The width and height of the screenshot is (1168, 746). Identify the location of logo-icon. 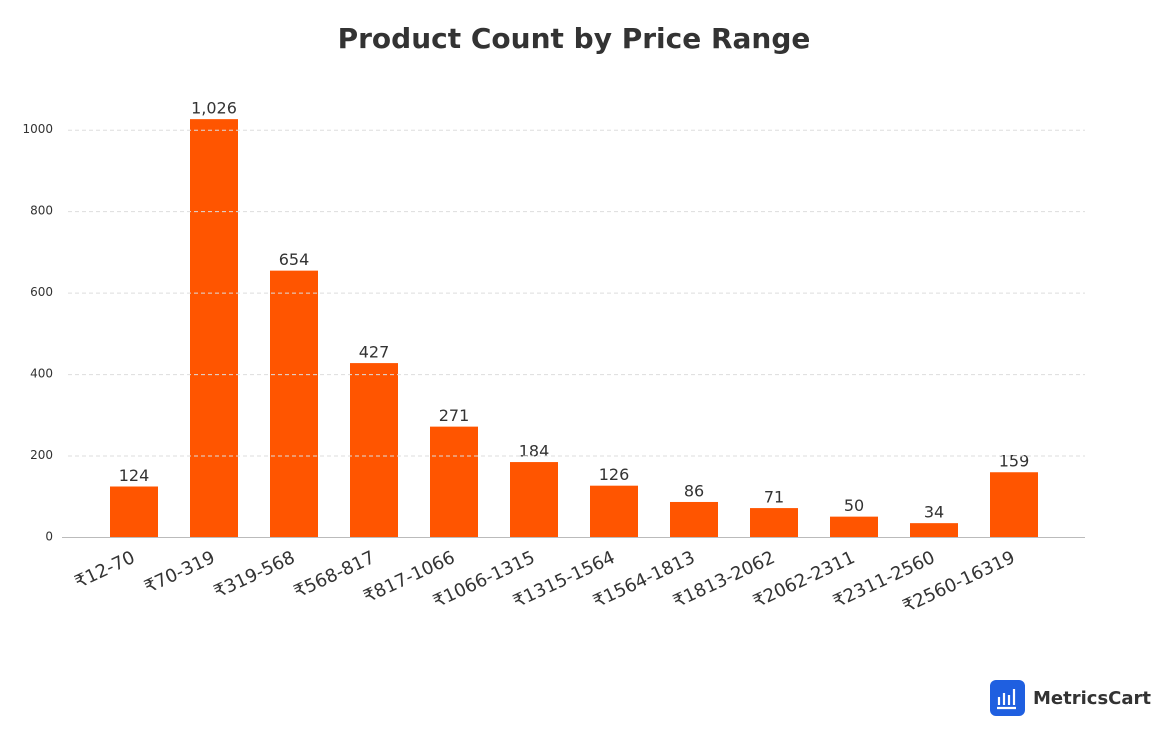
(1007, 698).